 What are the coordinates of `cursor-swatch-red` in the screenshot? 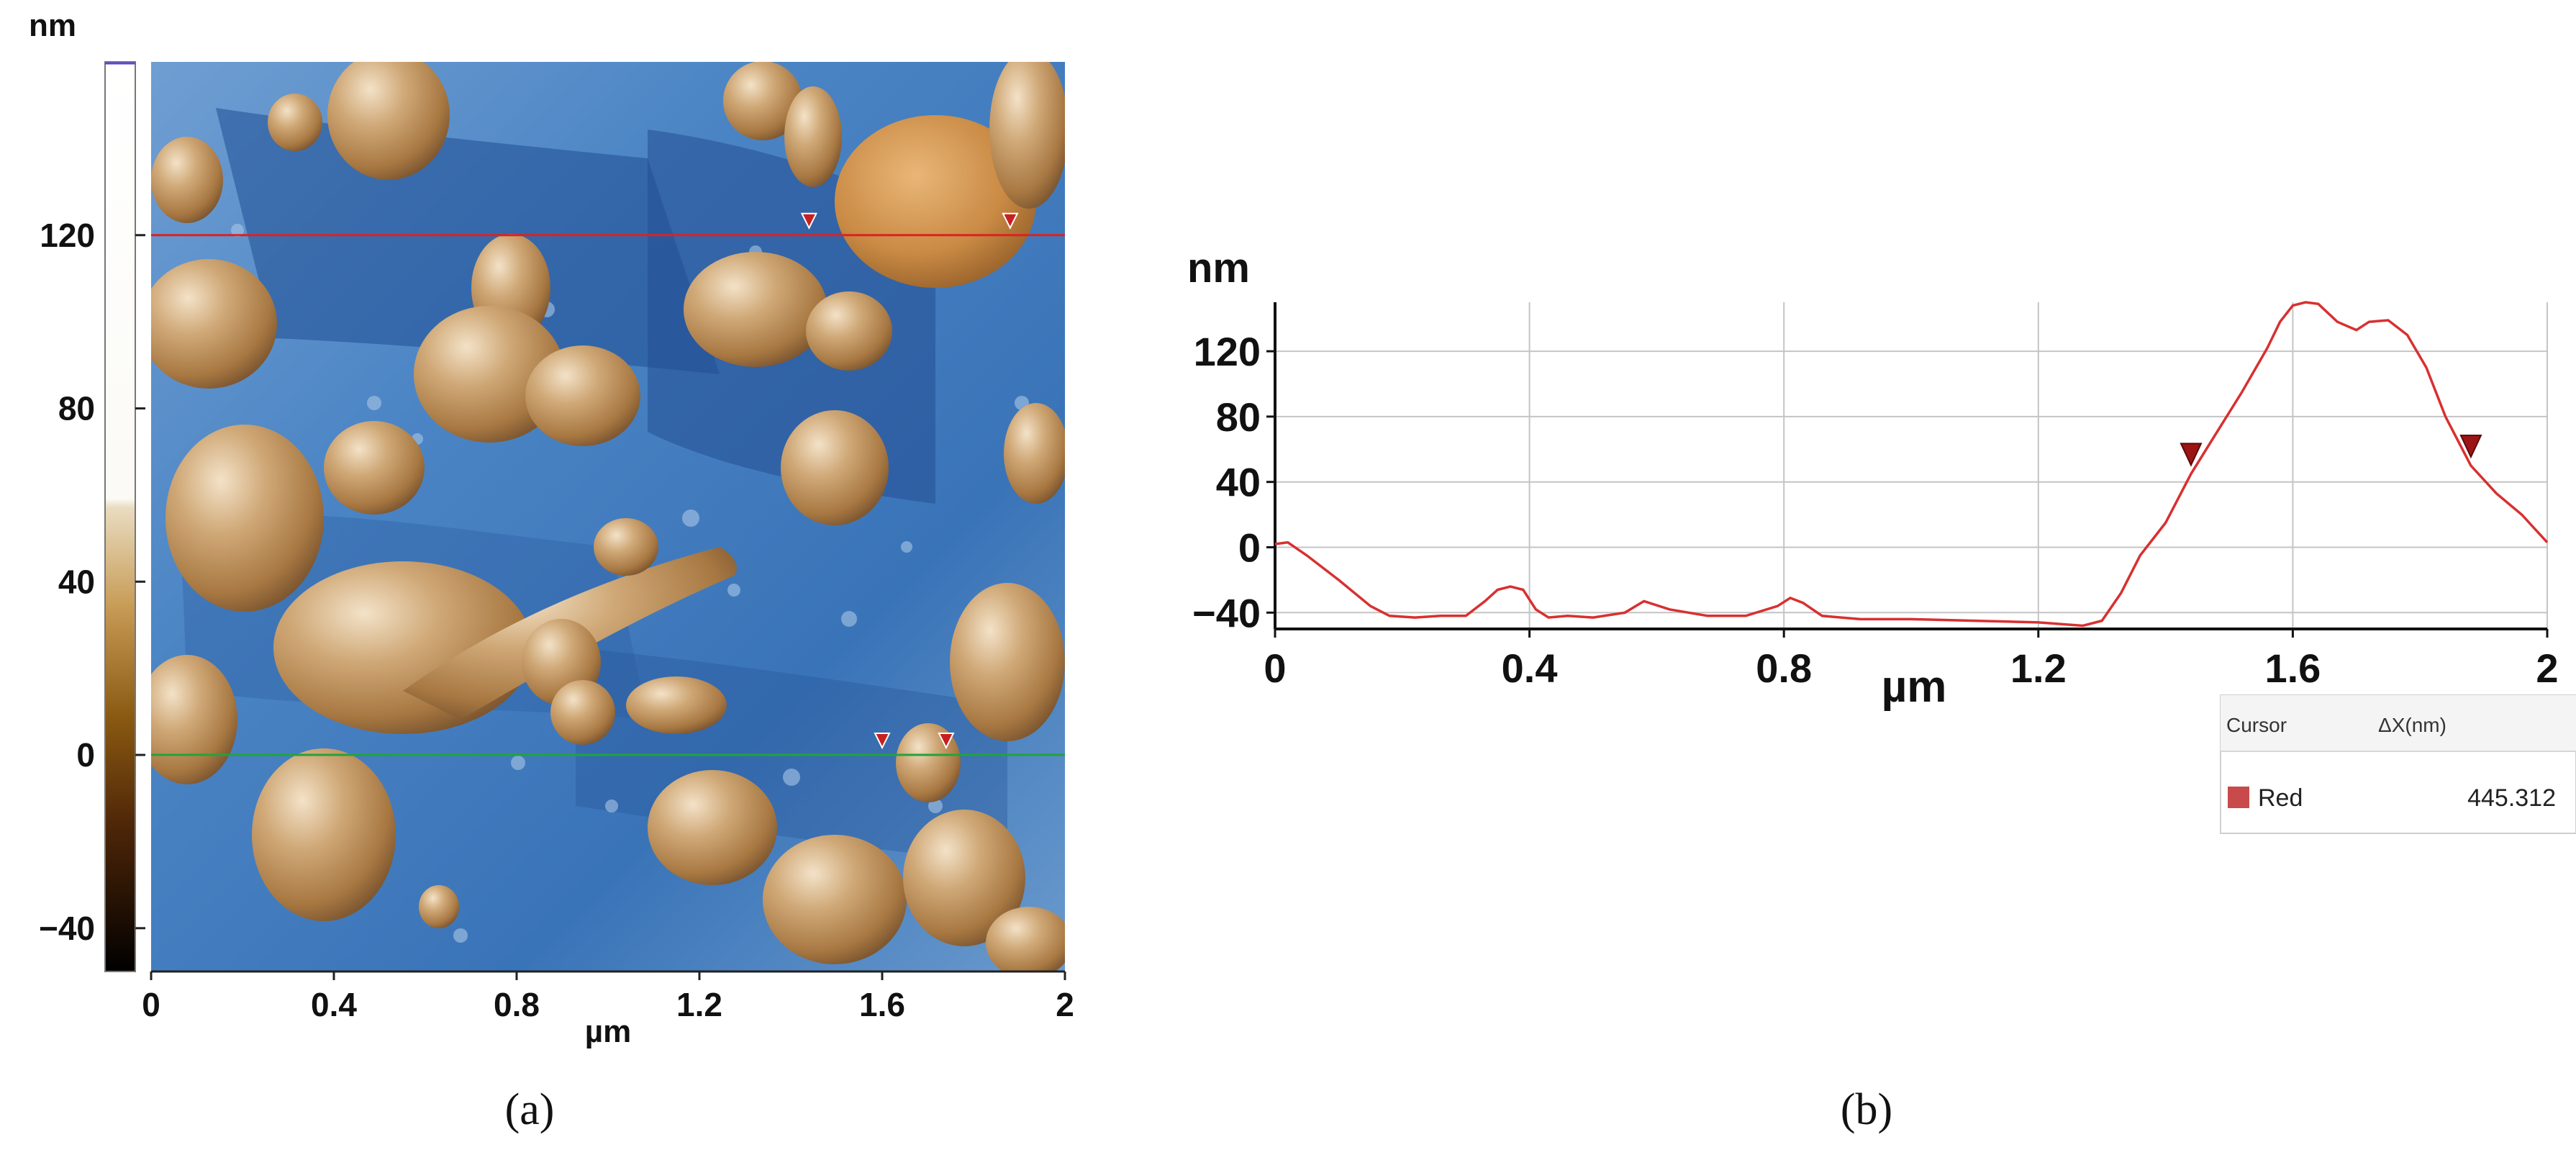 It's located at (2238, 797).